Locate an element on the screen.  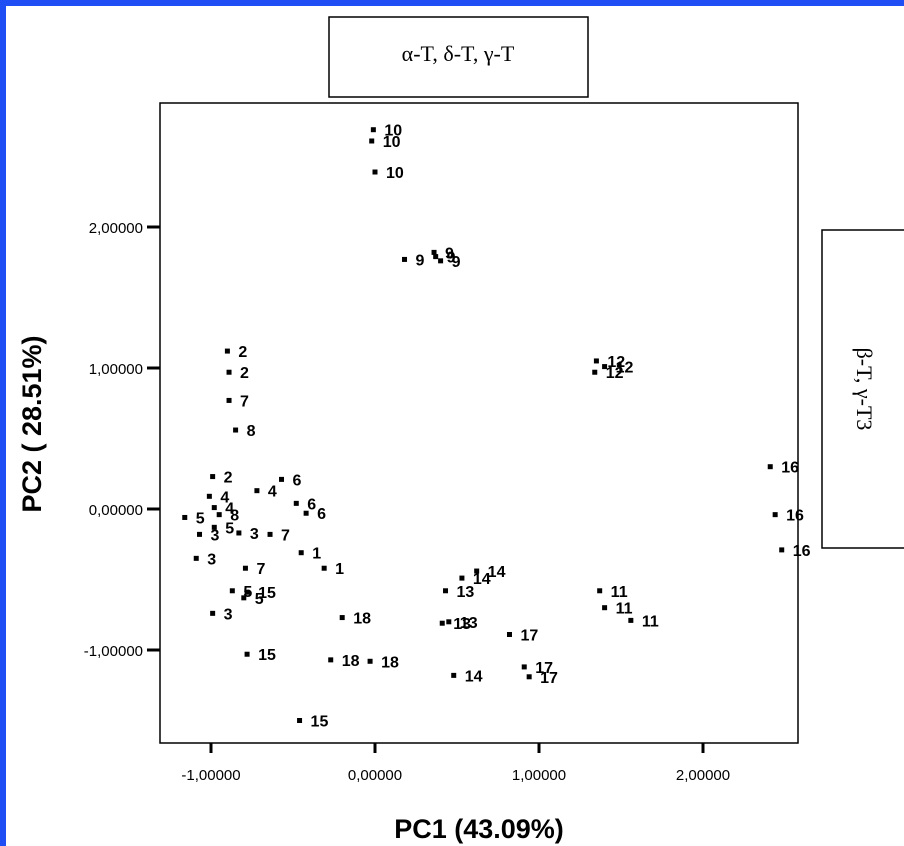
y-tick-label: 0,00000 is located at coordinates (116, 510).